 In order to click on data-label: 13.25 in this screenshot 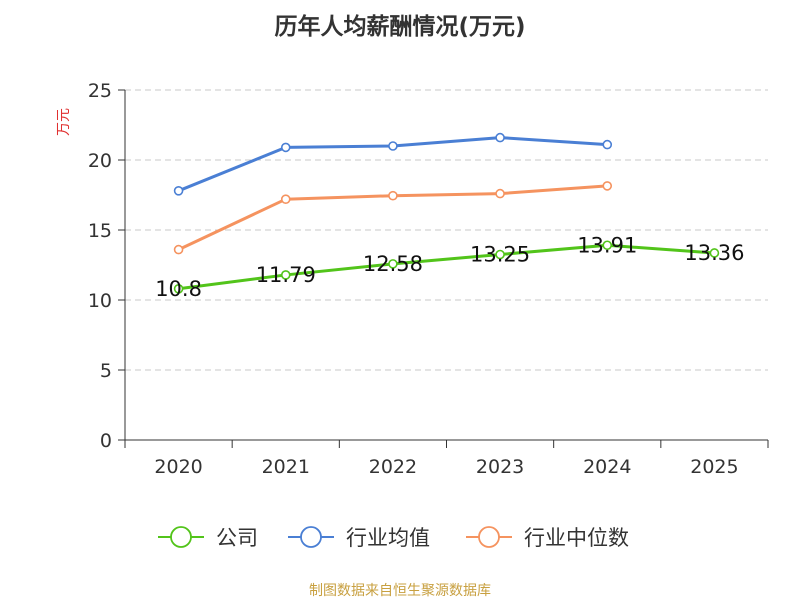, I will do `click(500, 255)`.